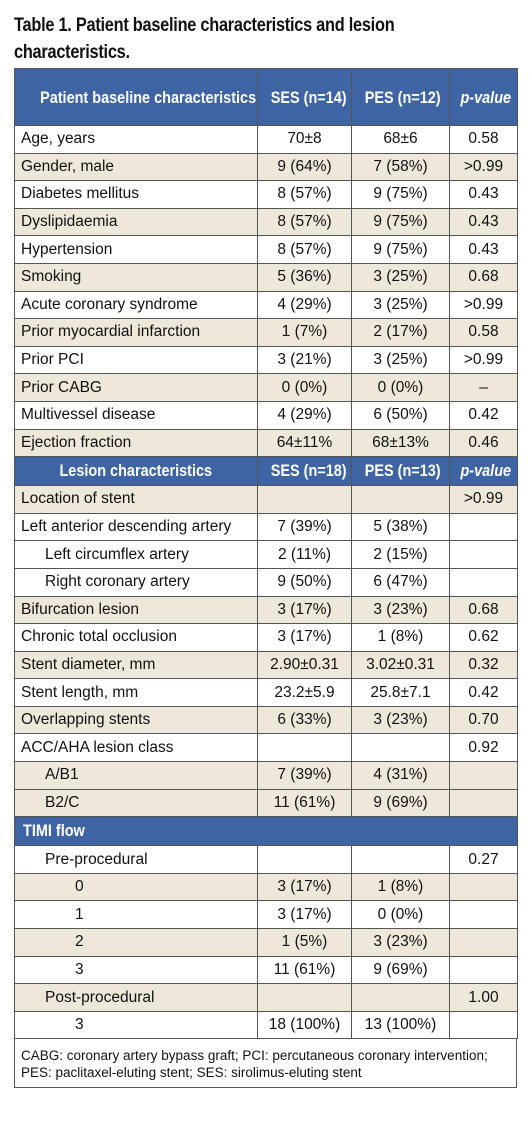 The width and height of the screenshot is (529, 1130). I want to click on row-label: Prior myocardial infarction, so click(136, 332).